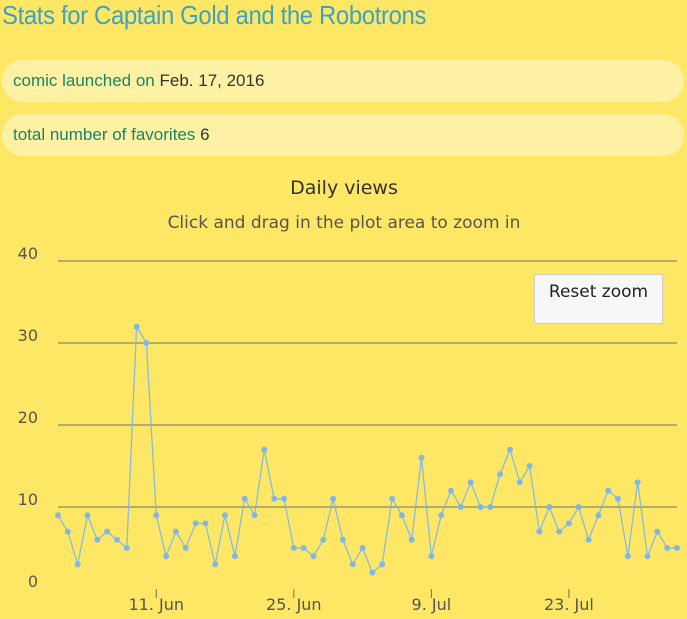  Describe the element at coordinates (33, 581) in the screenshot. I see `y-tick-label: 0` at that location.